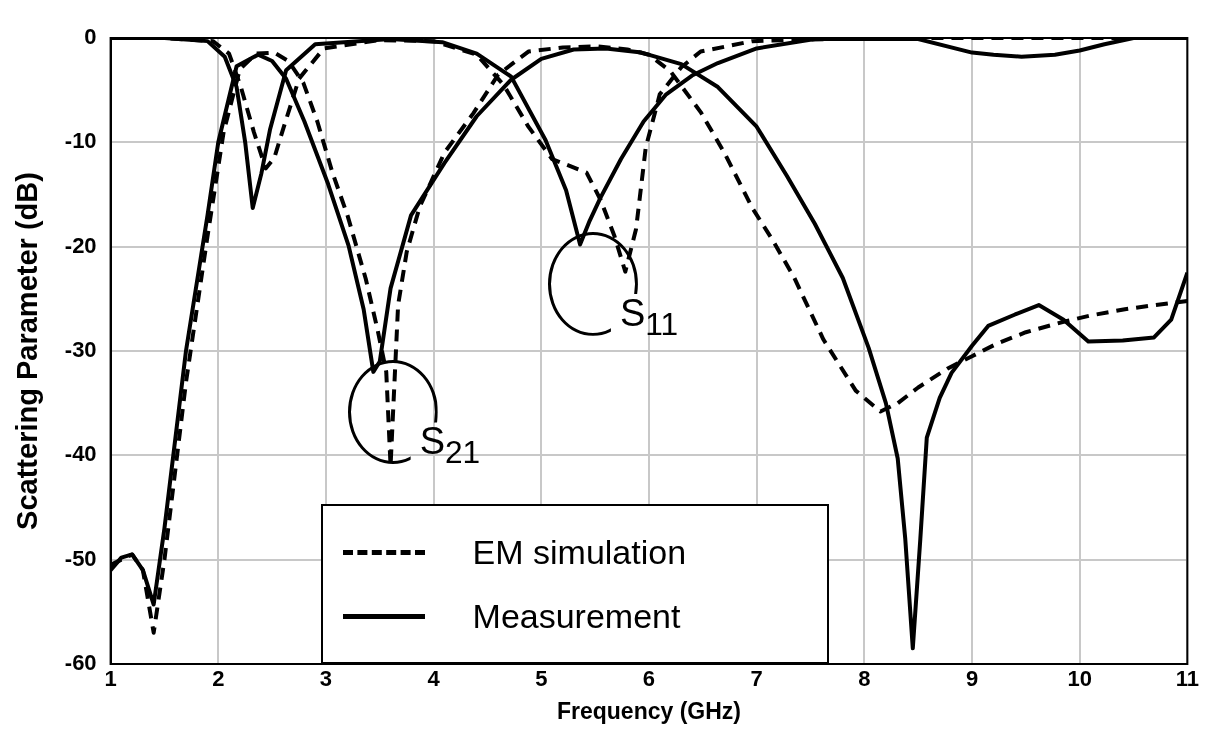  I want to click on x-axis-title: Frequency (GHz), so click(648, 710).